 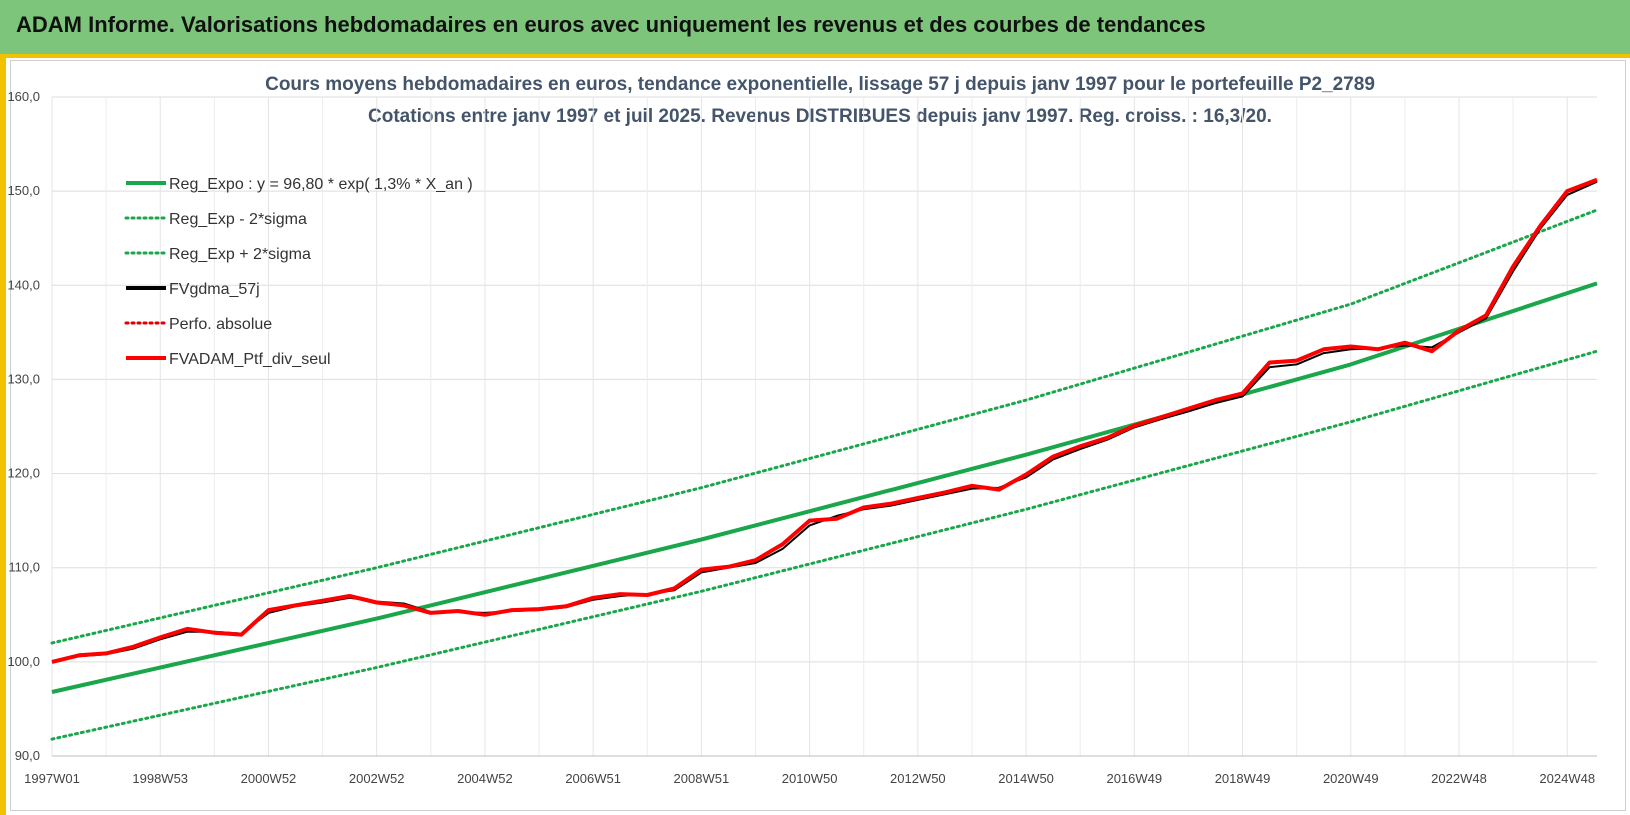 I want to click on x-tick-label: 2010W50, so click(x=810, y=778).